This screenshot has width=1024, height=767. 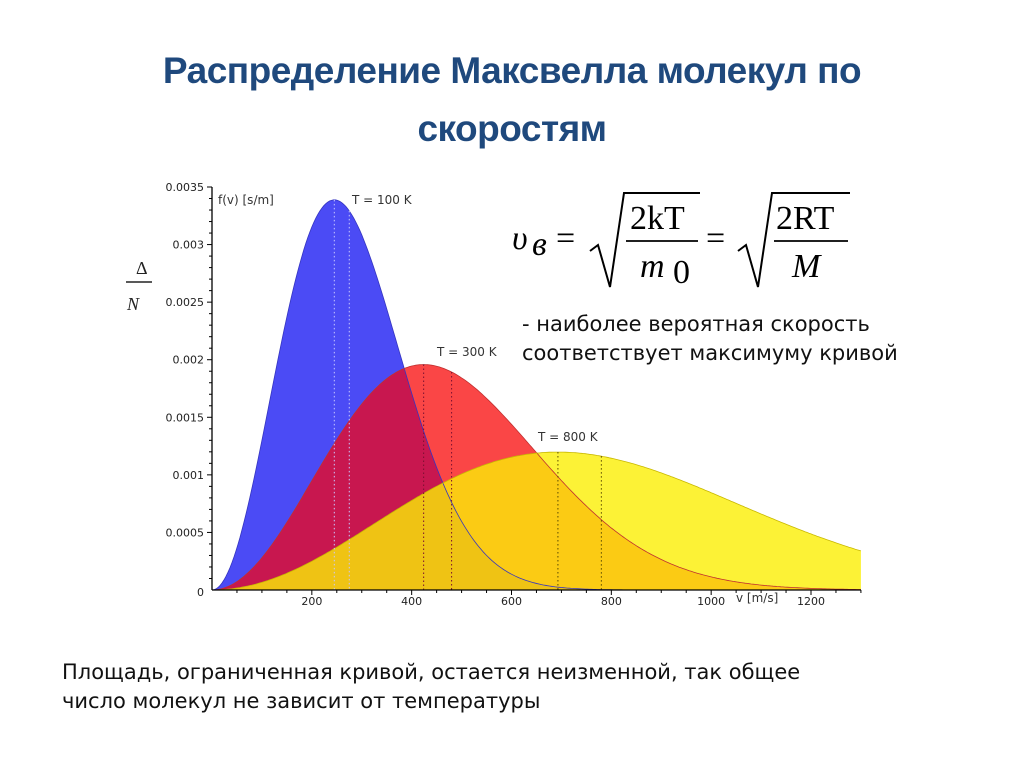 I want to click on x-tick-label: 800, so click(x=611, y=601).